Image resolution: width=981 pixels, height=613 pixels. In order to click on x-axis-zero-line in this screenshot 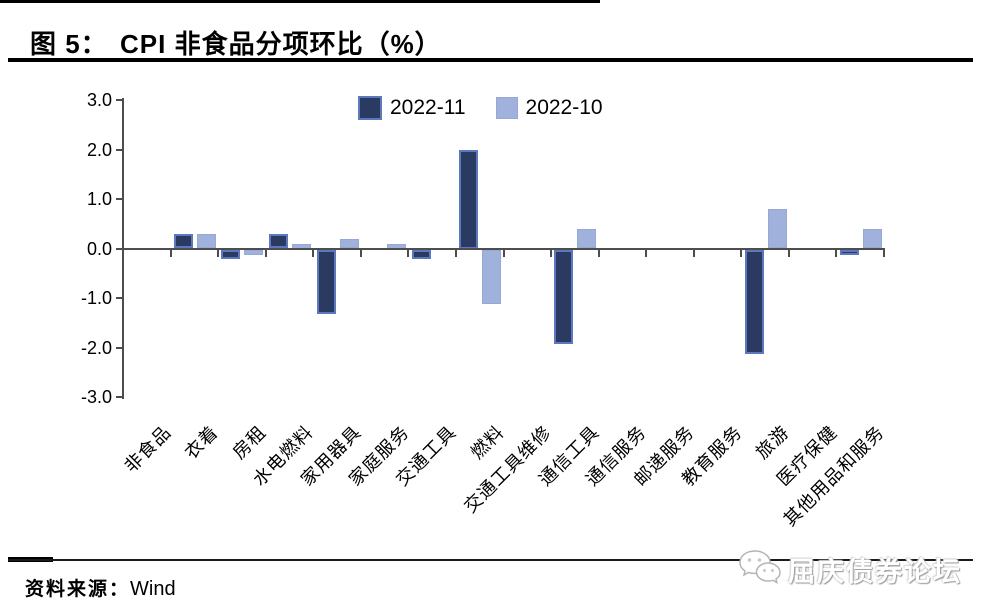, I will do `click(503, 248)`.